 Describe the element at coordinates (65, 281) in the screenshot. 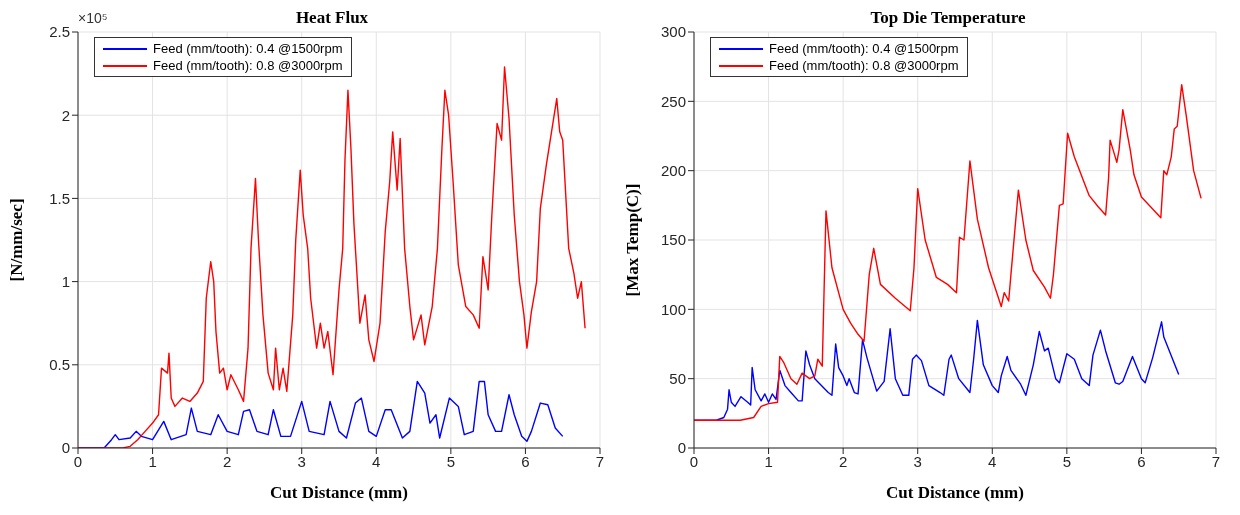

I see `y-tick-label: 1` at that location.